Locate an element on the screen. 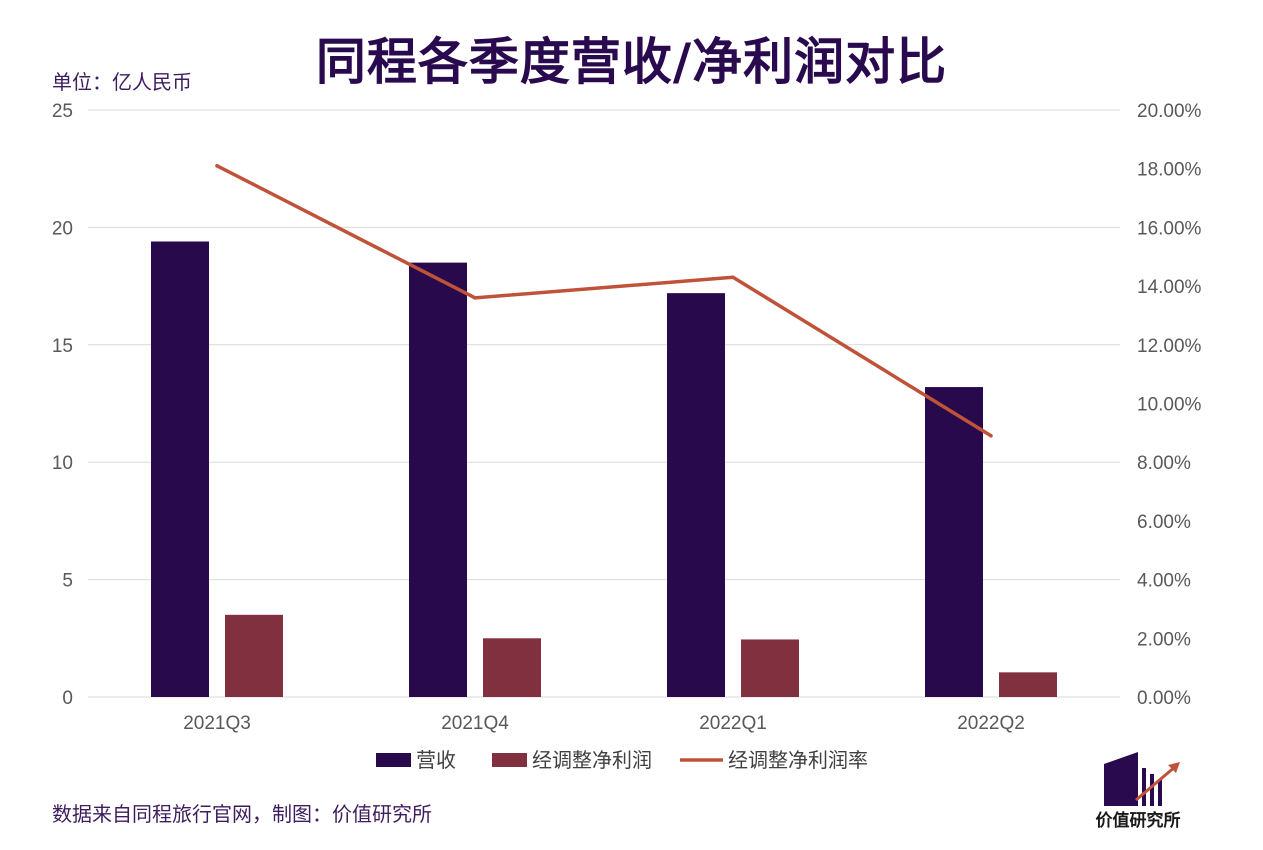 This screenshot has height=850, width=1263. left-tick-label: 10 is located at coordinates (62, 463).